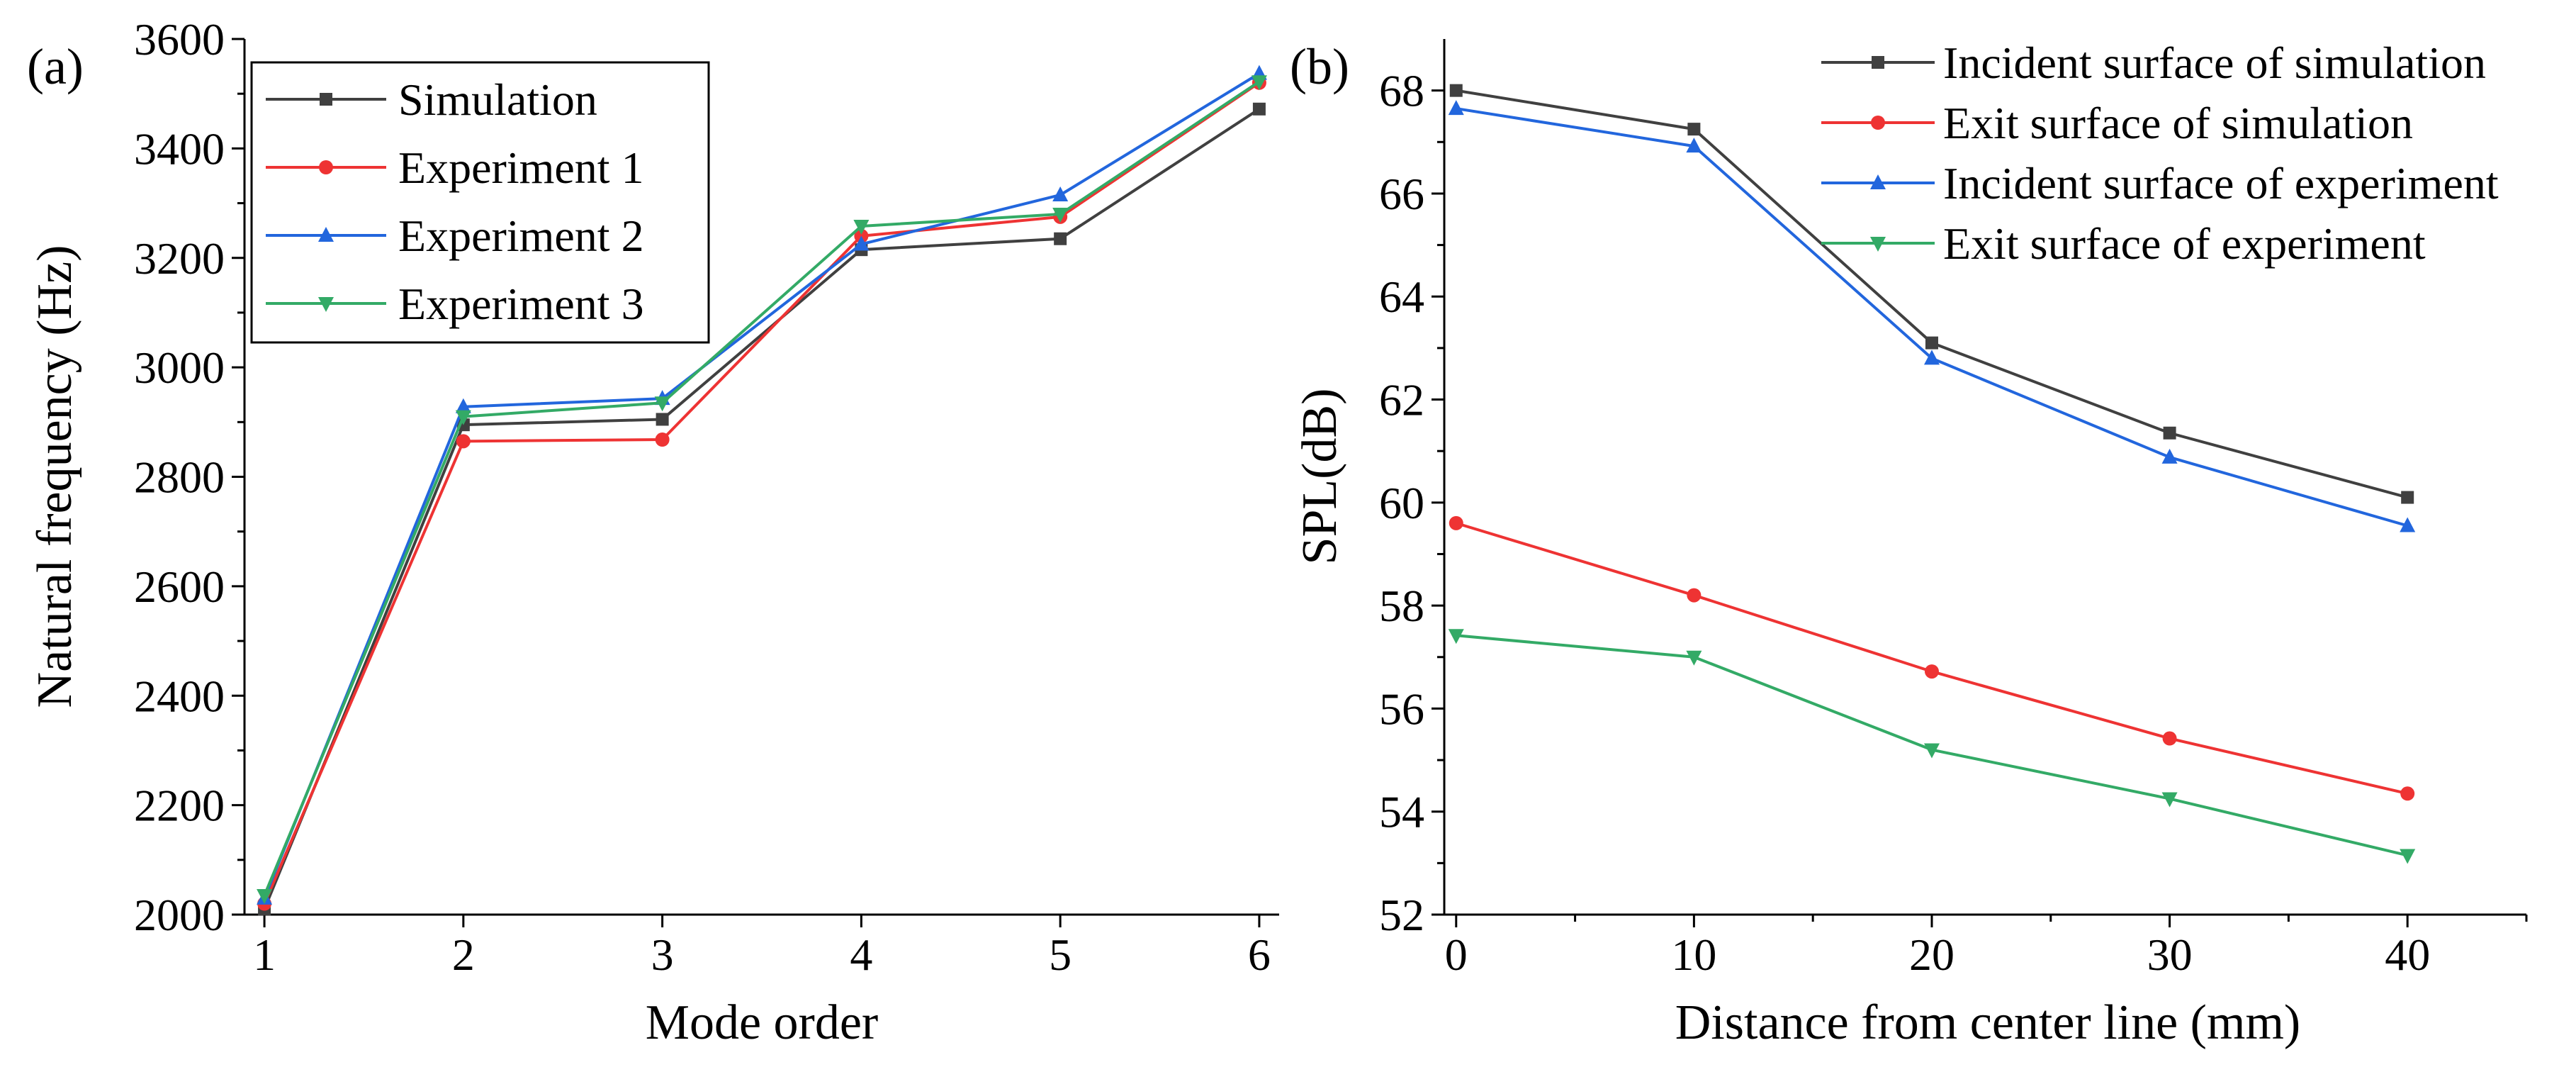 The width and height of the screenshot is (2576, 1072). What do you see at coordinates (2407, 954) in the screenshot?
I see `x-tick-label: 40` at bounding box center [2407, 954].